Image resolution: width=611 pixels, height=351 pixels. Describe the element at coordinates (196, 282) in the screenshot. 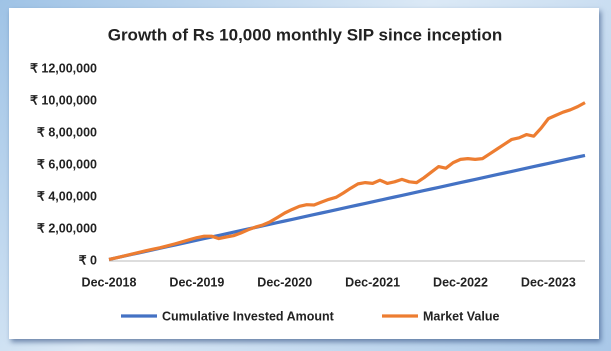

I see `x-tick-label: Dec-2019` at that location.